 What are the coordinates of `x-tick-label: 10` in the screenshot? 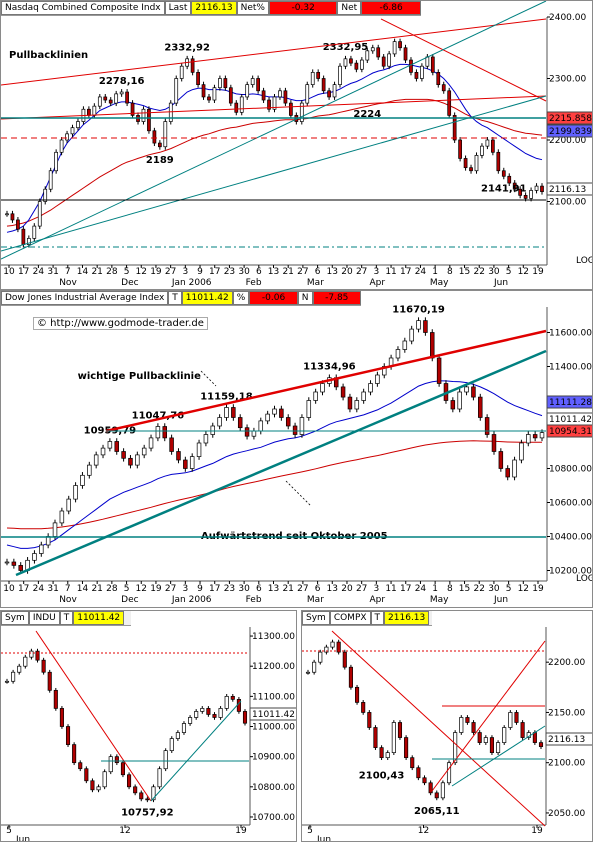 It's located at (9, 272).